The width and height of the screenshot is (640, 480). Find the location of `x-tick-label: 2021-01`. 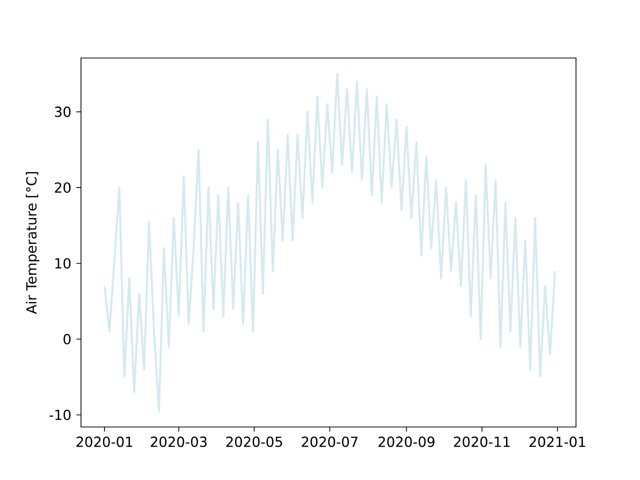

x-tick-label: 2021-01 is located at coordinates (557, 442).